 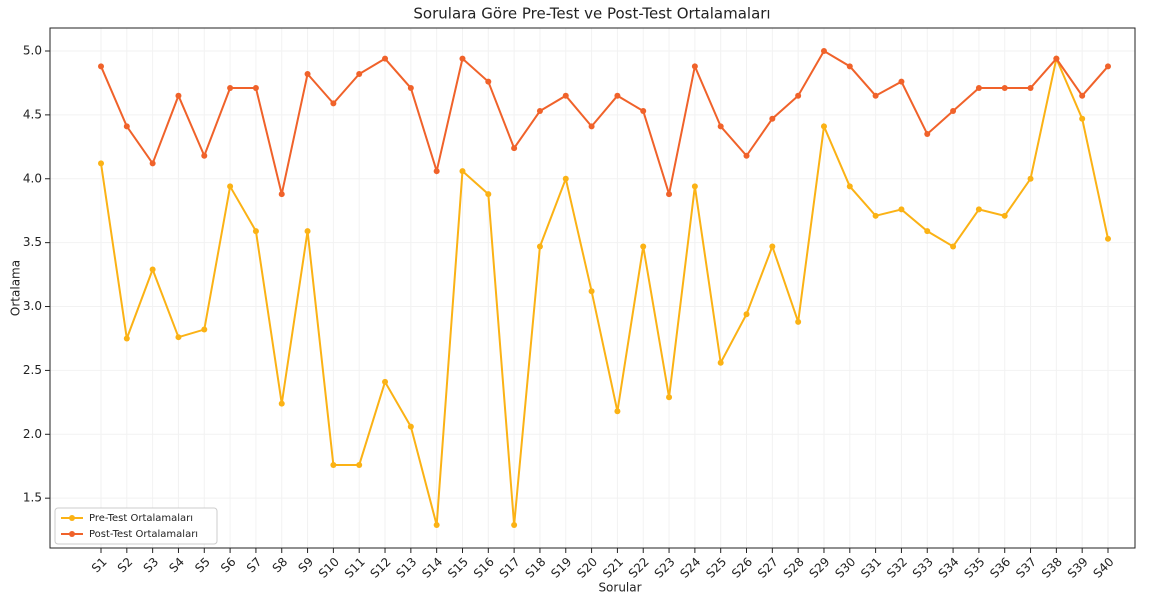 I want to click on x-tick-label: S35, so click(x=974, y=568).